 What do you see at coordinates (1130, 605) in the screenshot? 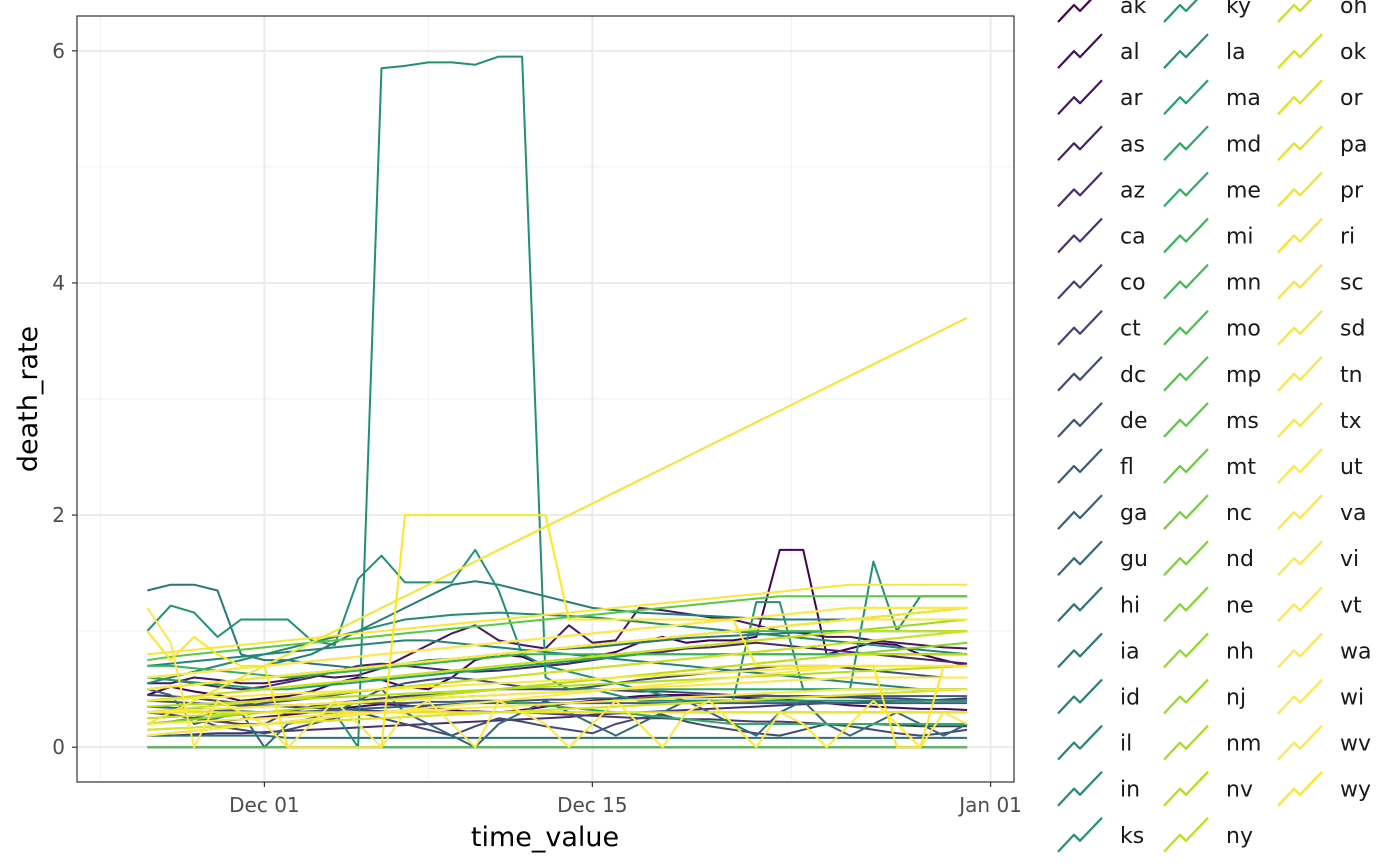
I see `legend-label: hi` at bounding box center [1130, 605].